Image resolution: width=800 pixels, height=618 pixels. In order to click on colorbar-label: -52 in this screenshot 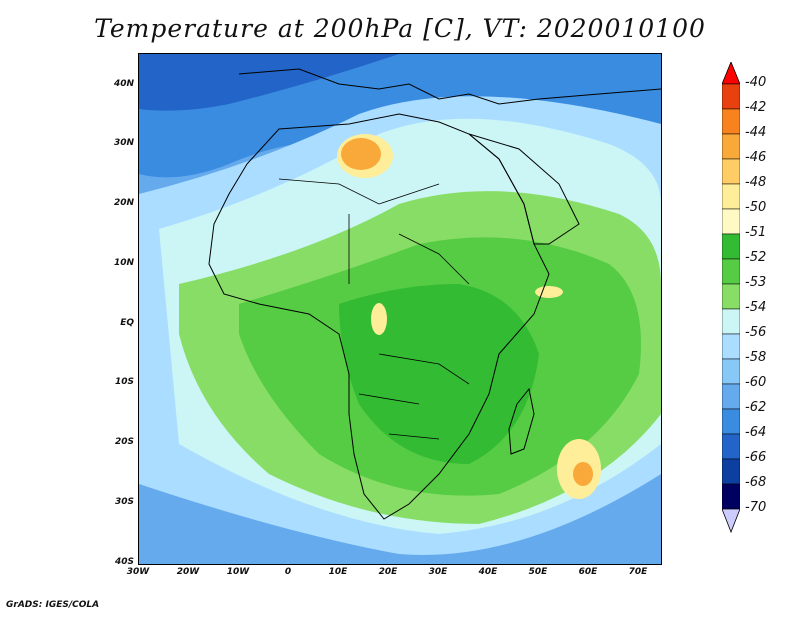, I will do `click(756, 257)`.